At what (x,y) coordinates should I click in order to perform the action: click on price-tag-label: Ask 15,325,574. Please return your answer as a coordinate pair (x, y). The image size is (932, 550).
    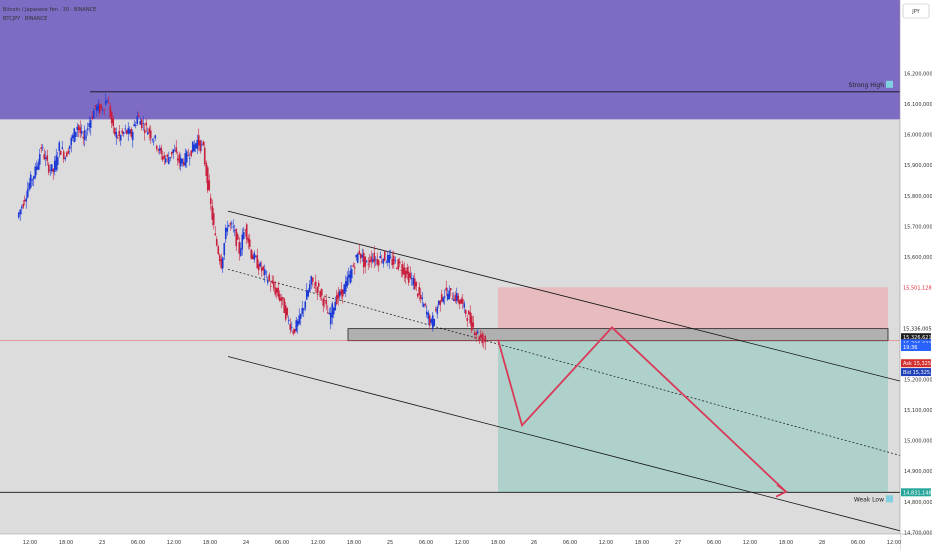
    Looking at the image, I should click on (917, 364).